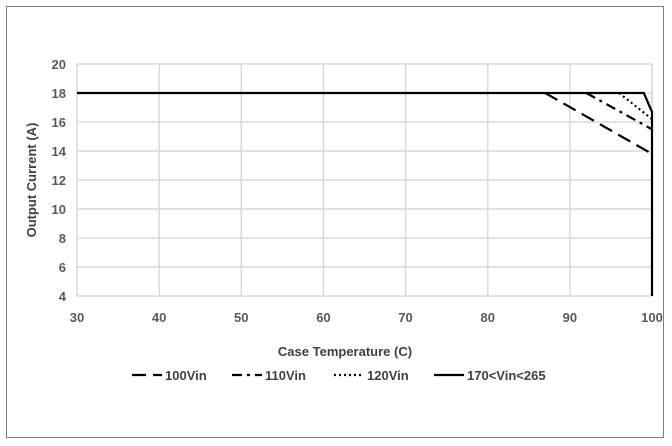  Describe the element at coordinates (59, 93) in the screenshot. I see `y-tick-label: 18` at that location.